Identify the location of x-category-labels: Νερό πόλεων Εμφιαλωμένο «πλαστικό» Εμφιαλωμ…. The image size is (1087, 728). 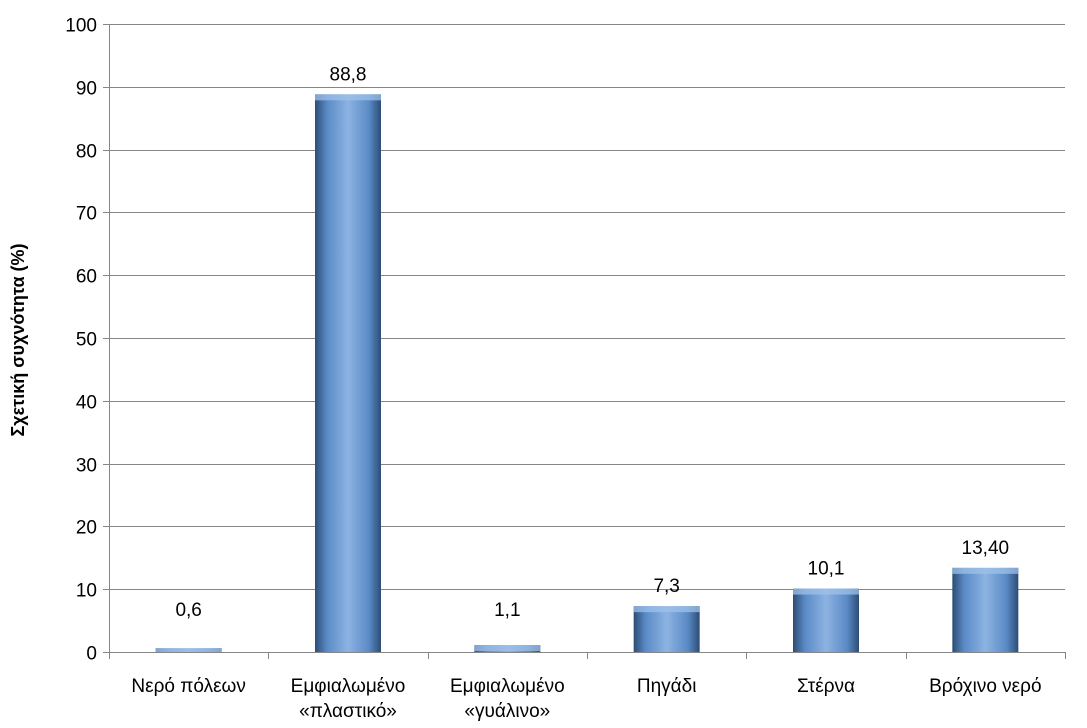
(586, 699).